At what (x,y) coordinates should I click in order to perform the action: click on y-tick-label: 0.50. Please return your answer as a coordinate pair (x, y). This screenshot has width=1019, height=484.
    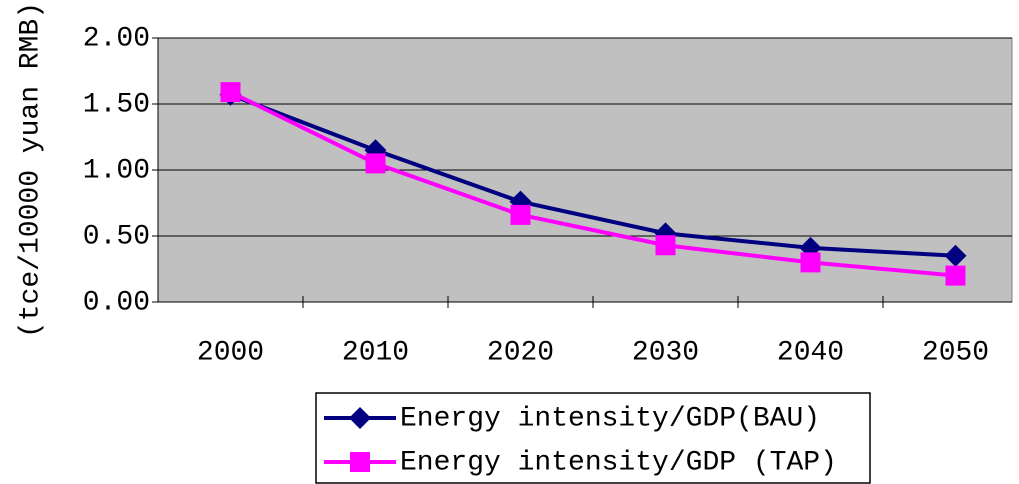
    Looking at the image, I should click on (116, 236).